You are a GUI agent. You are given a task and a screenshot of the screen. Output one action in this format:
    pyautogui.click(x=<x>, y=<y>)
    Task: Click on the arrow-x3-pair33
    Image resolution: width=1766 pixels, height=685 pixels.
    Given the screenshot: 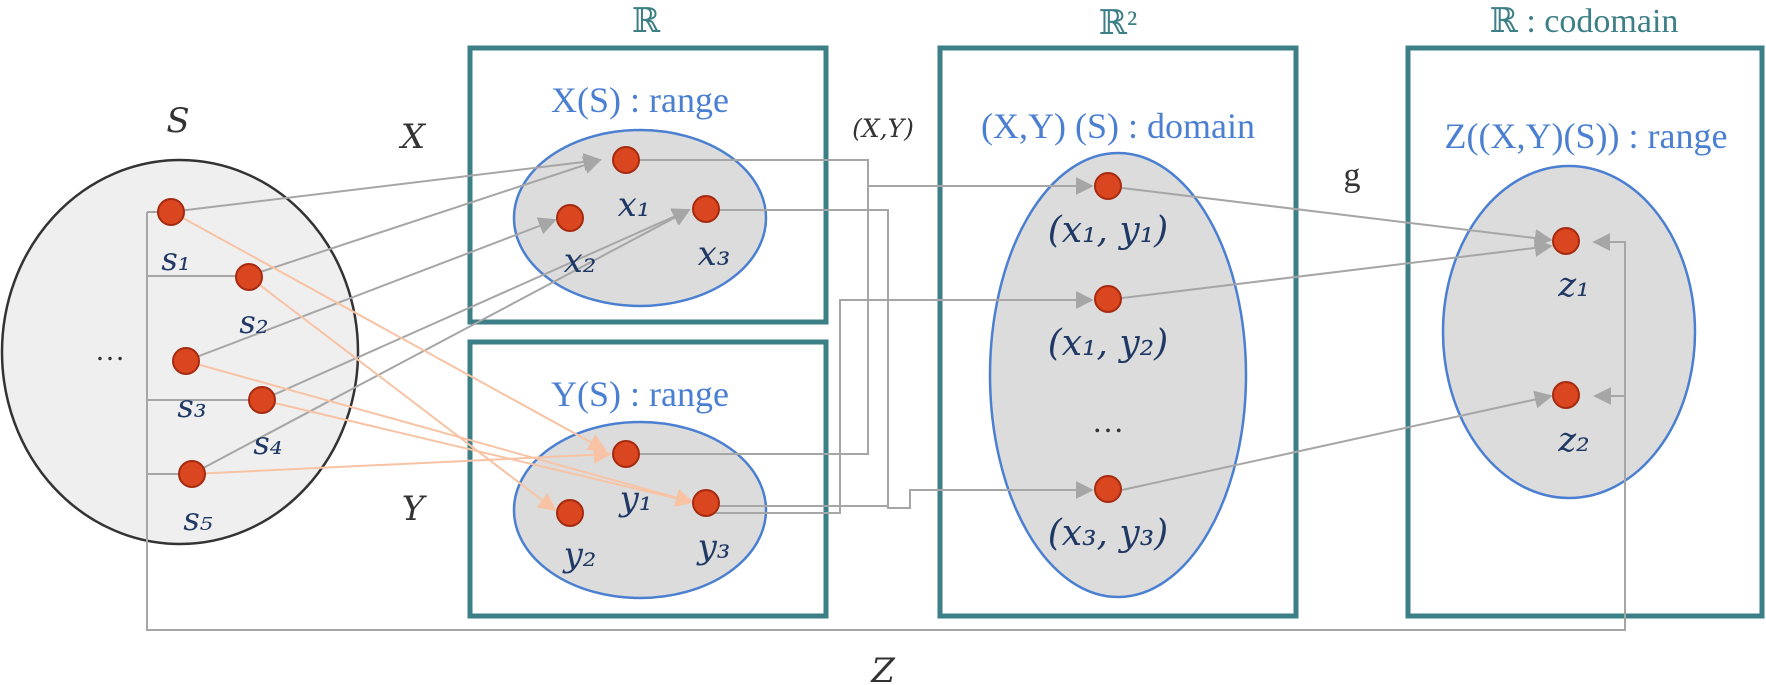 What is the action you would take?
    pyautogui.click(x=900, y=359)
    